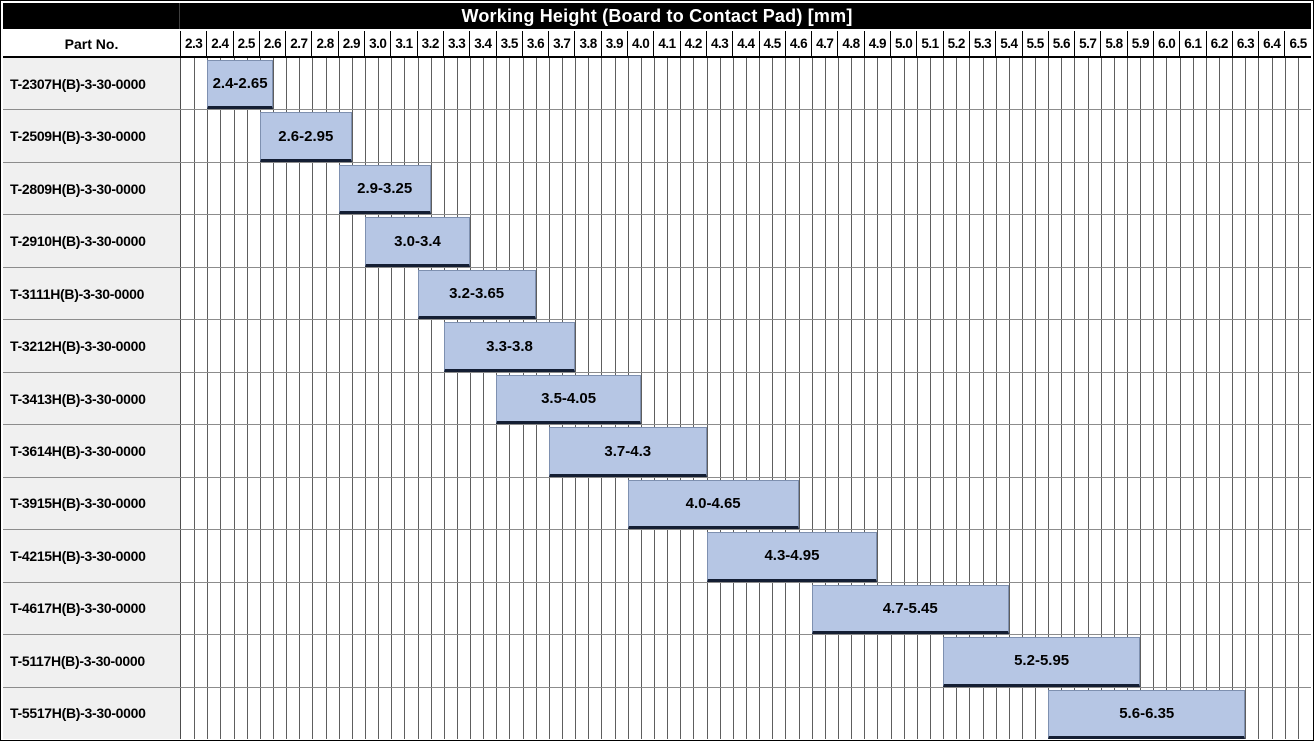  Describe the element at coordinates (306, 136) in the screenshot. I see `range-label: 2.6-2.95` at that location.